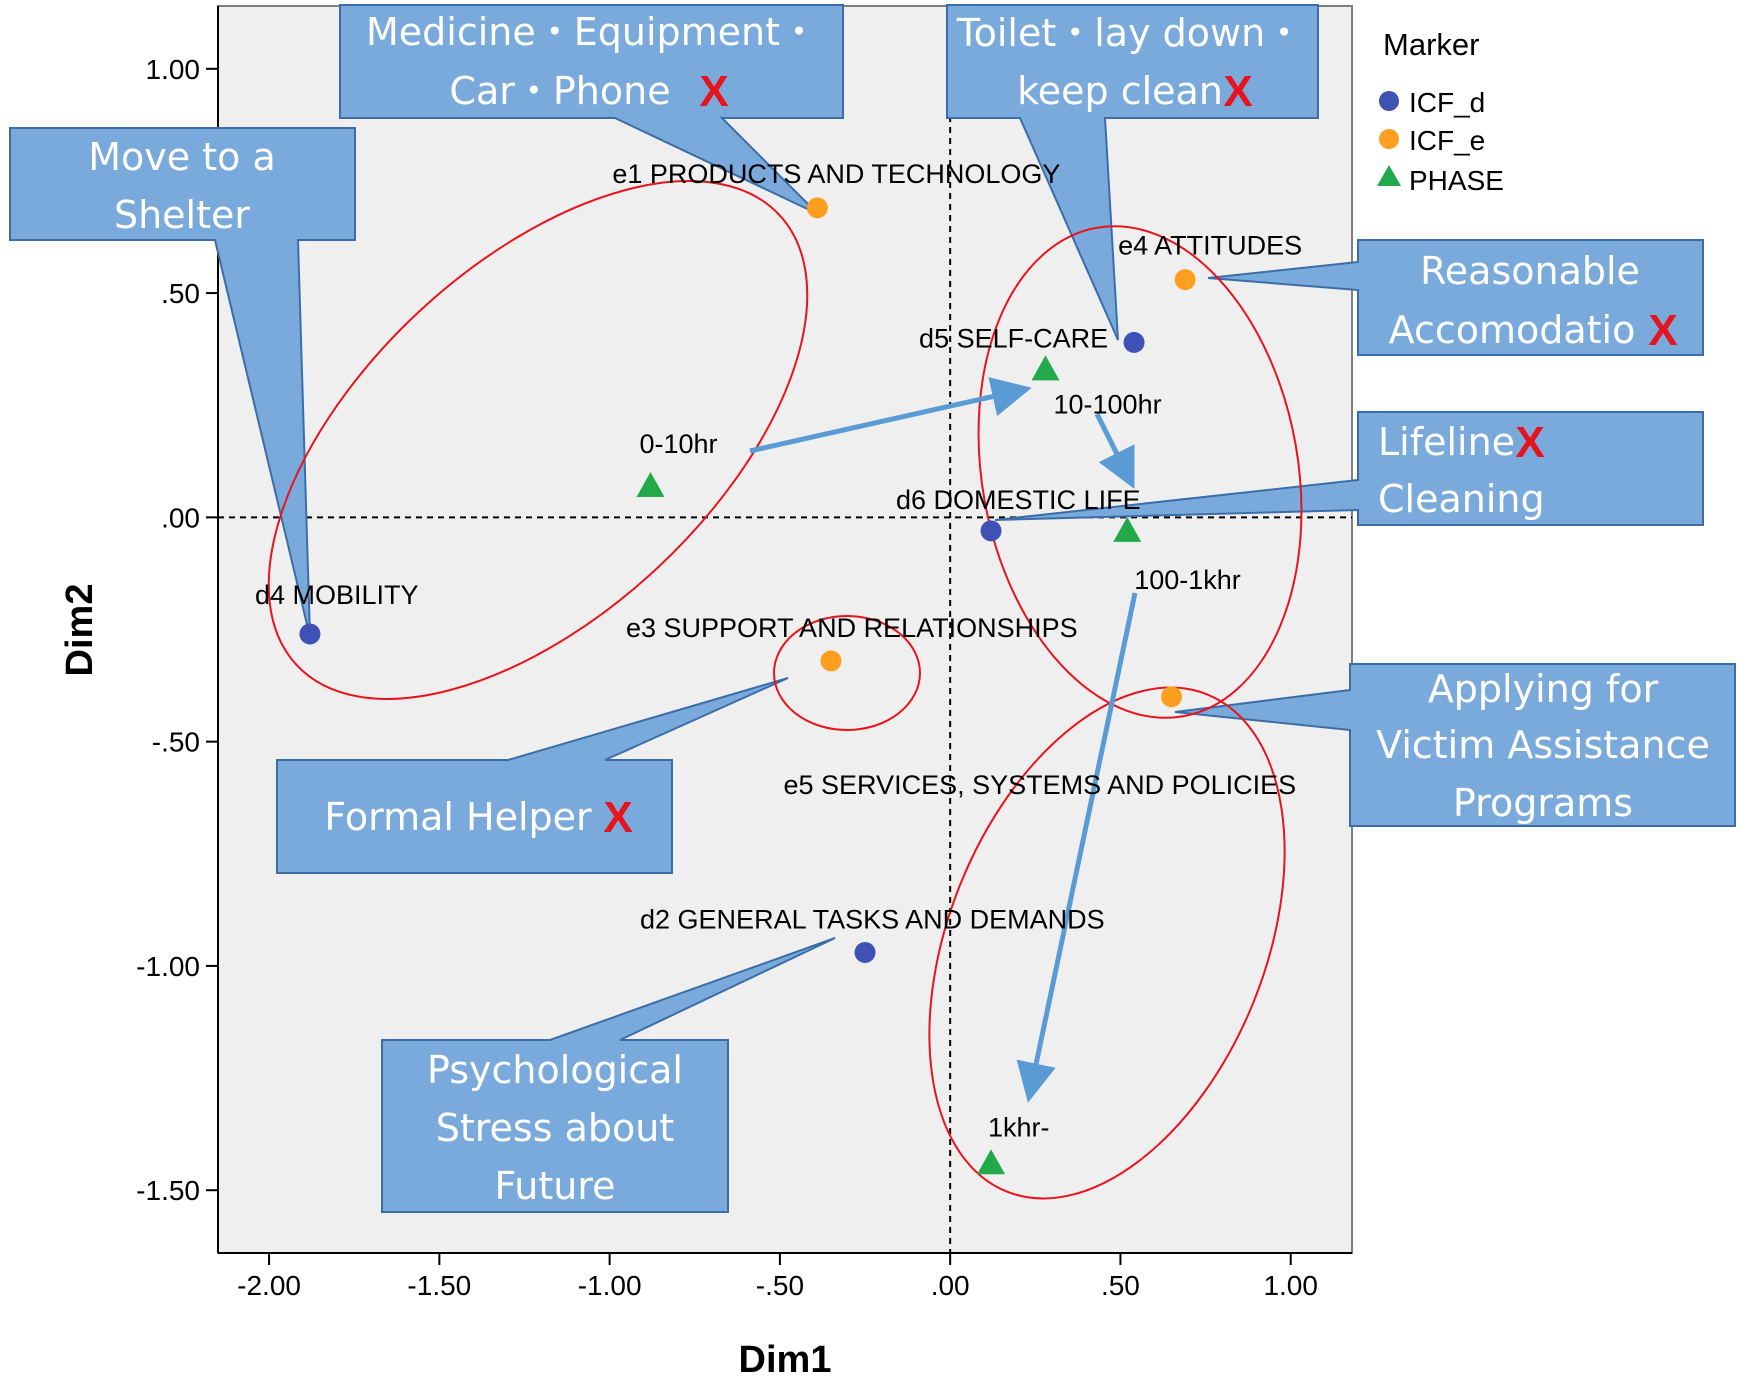  I want to click on callout-victim-line2: Victim Assistance, so click(1543, 745).